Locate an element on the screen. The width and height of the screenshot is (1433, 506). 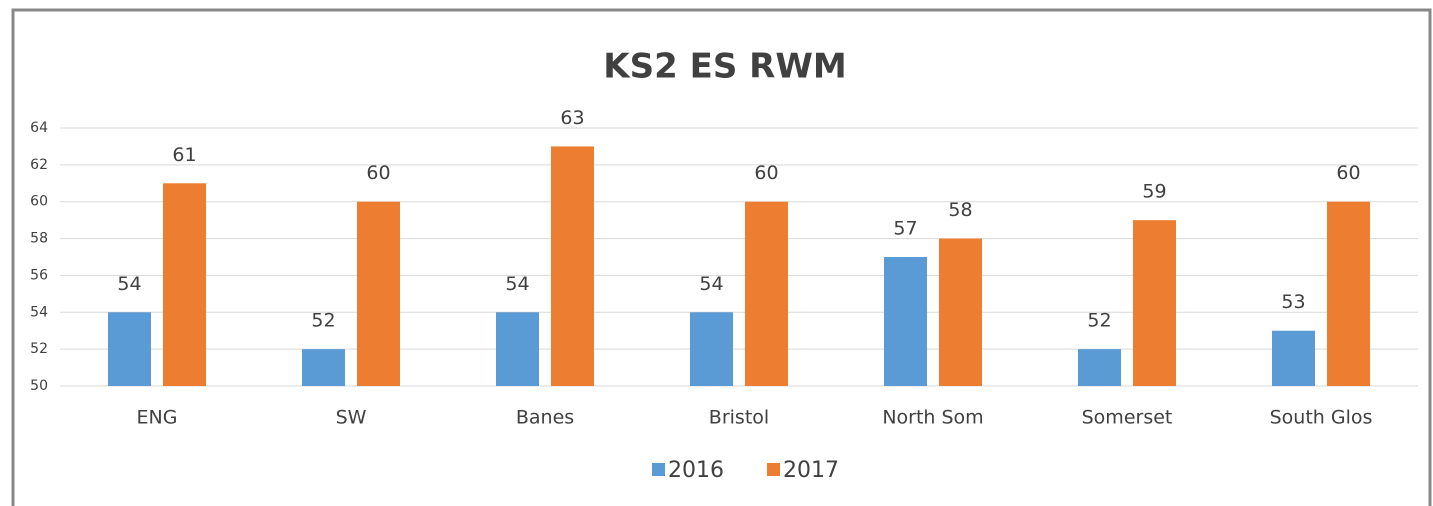
y-tick-label: 56 is located at coordinates (39, 275).